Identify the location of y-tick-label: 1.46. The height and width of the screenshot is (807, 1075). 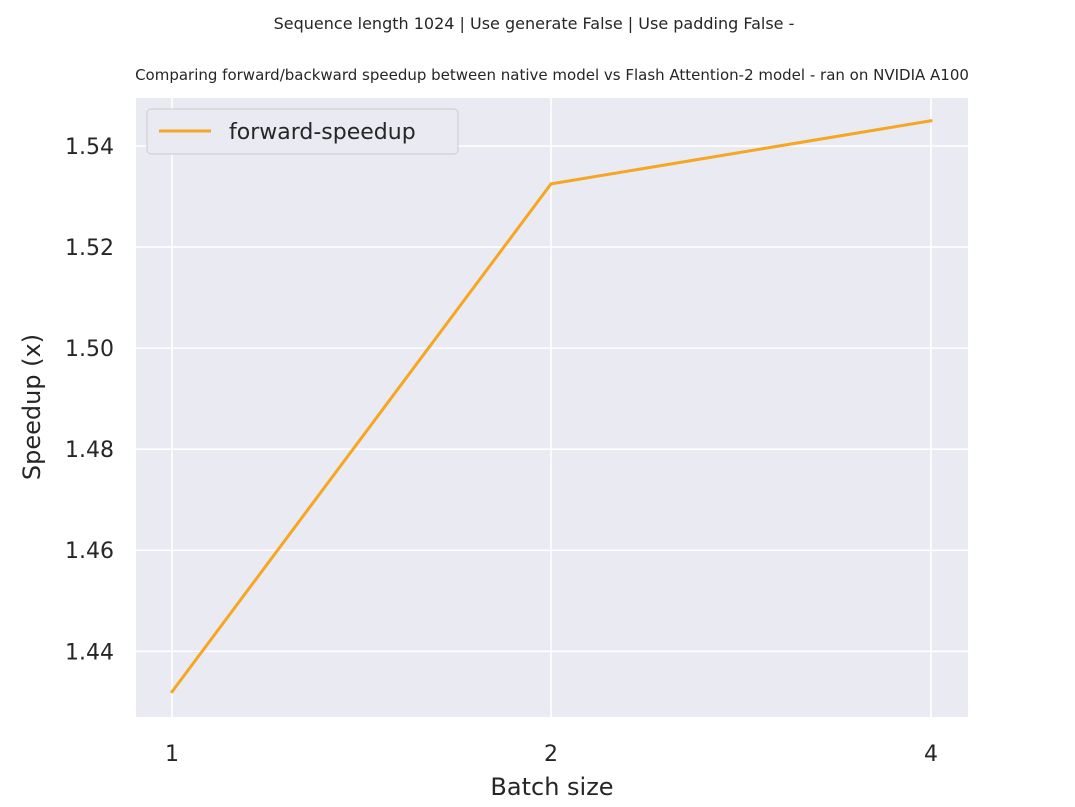
(89, 551).